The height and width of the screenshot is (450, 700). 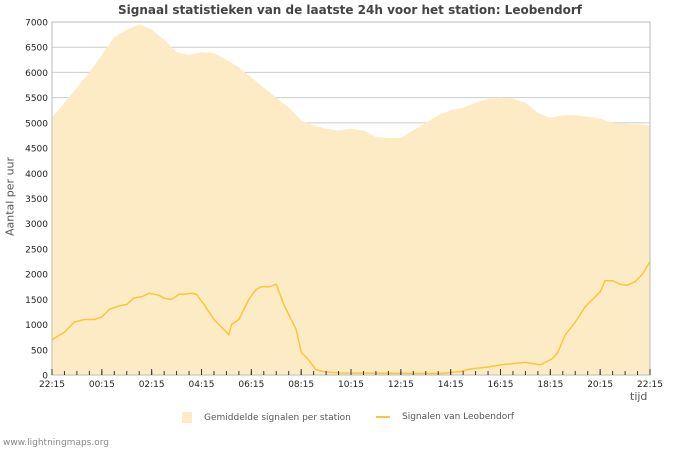 What do you see at coordinates (36, 301) in the screenshot?
I see `y-tick-label: 1500` at bounding box center [36, 301].